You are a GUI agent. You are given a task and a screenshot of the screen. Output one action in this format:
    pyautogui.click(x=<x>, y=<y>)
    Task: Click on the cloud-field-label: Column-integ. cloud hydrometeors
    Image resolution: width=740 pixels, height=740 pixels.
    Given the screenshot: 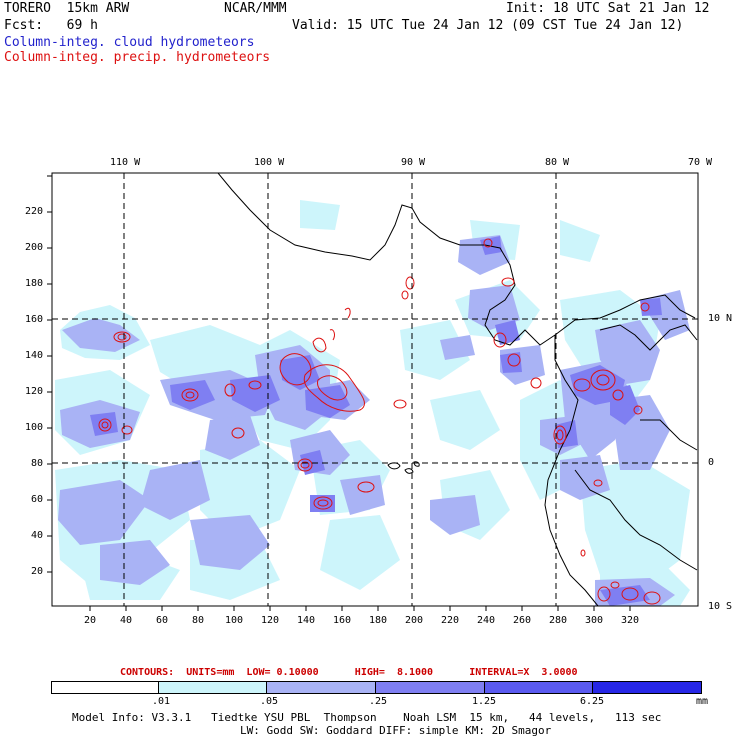 What is the action you would take?
    pyautogui.click(x=129, y=42)
    